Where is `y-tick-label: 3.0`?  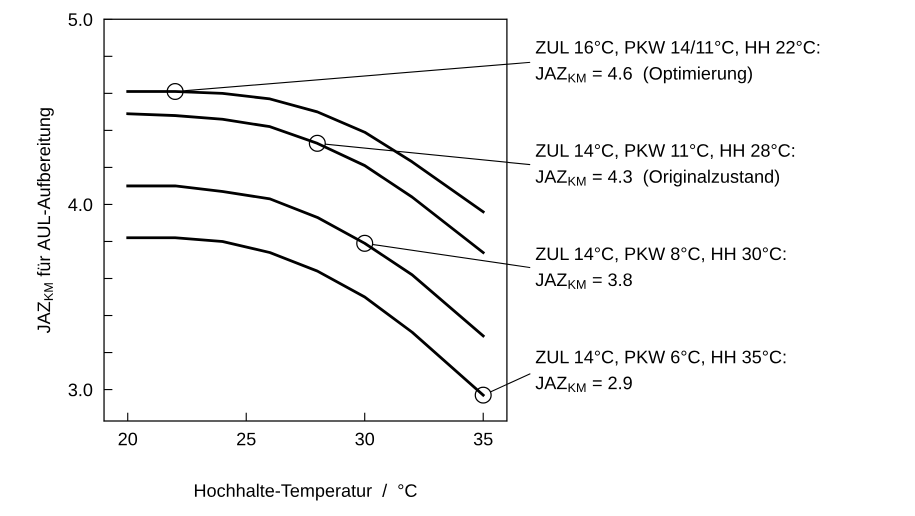 y-tick-label: 3.0 is located at coordinates (80, 390).